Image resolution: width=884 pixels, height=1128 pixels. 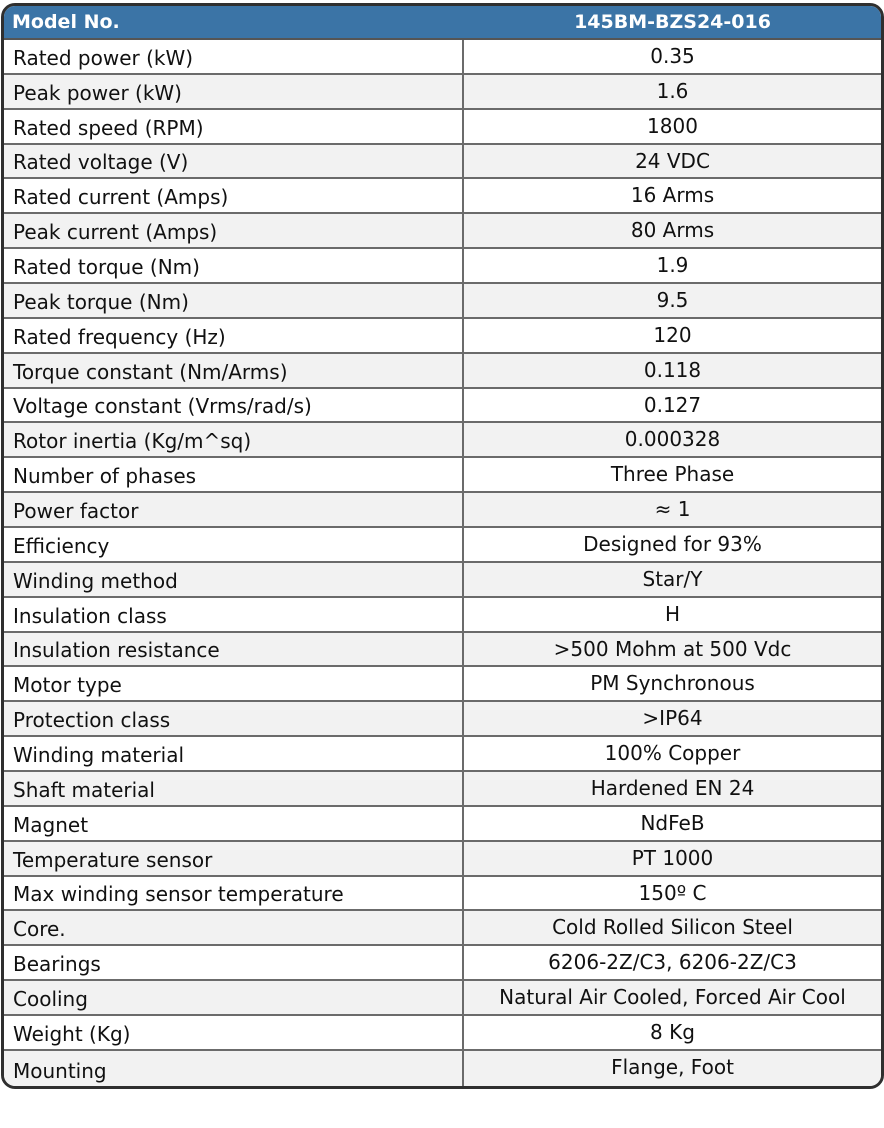 I want to click on table-row: Weight (Kg) 8 Kg, so click(x=442, y=1033).